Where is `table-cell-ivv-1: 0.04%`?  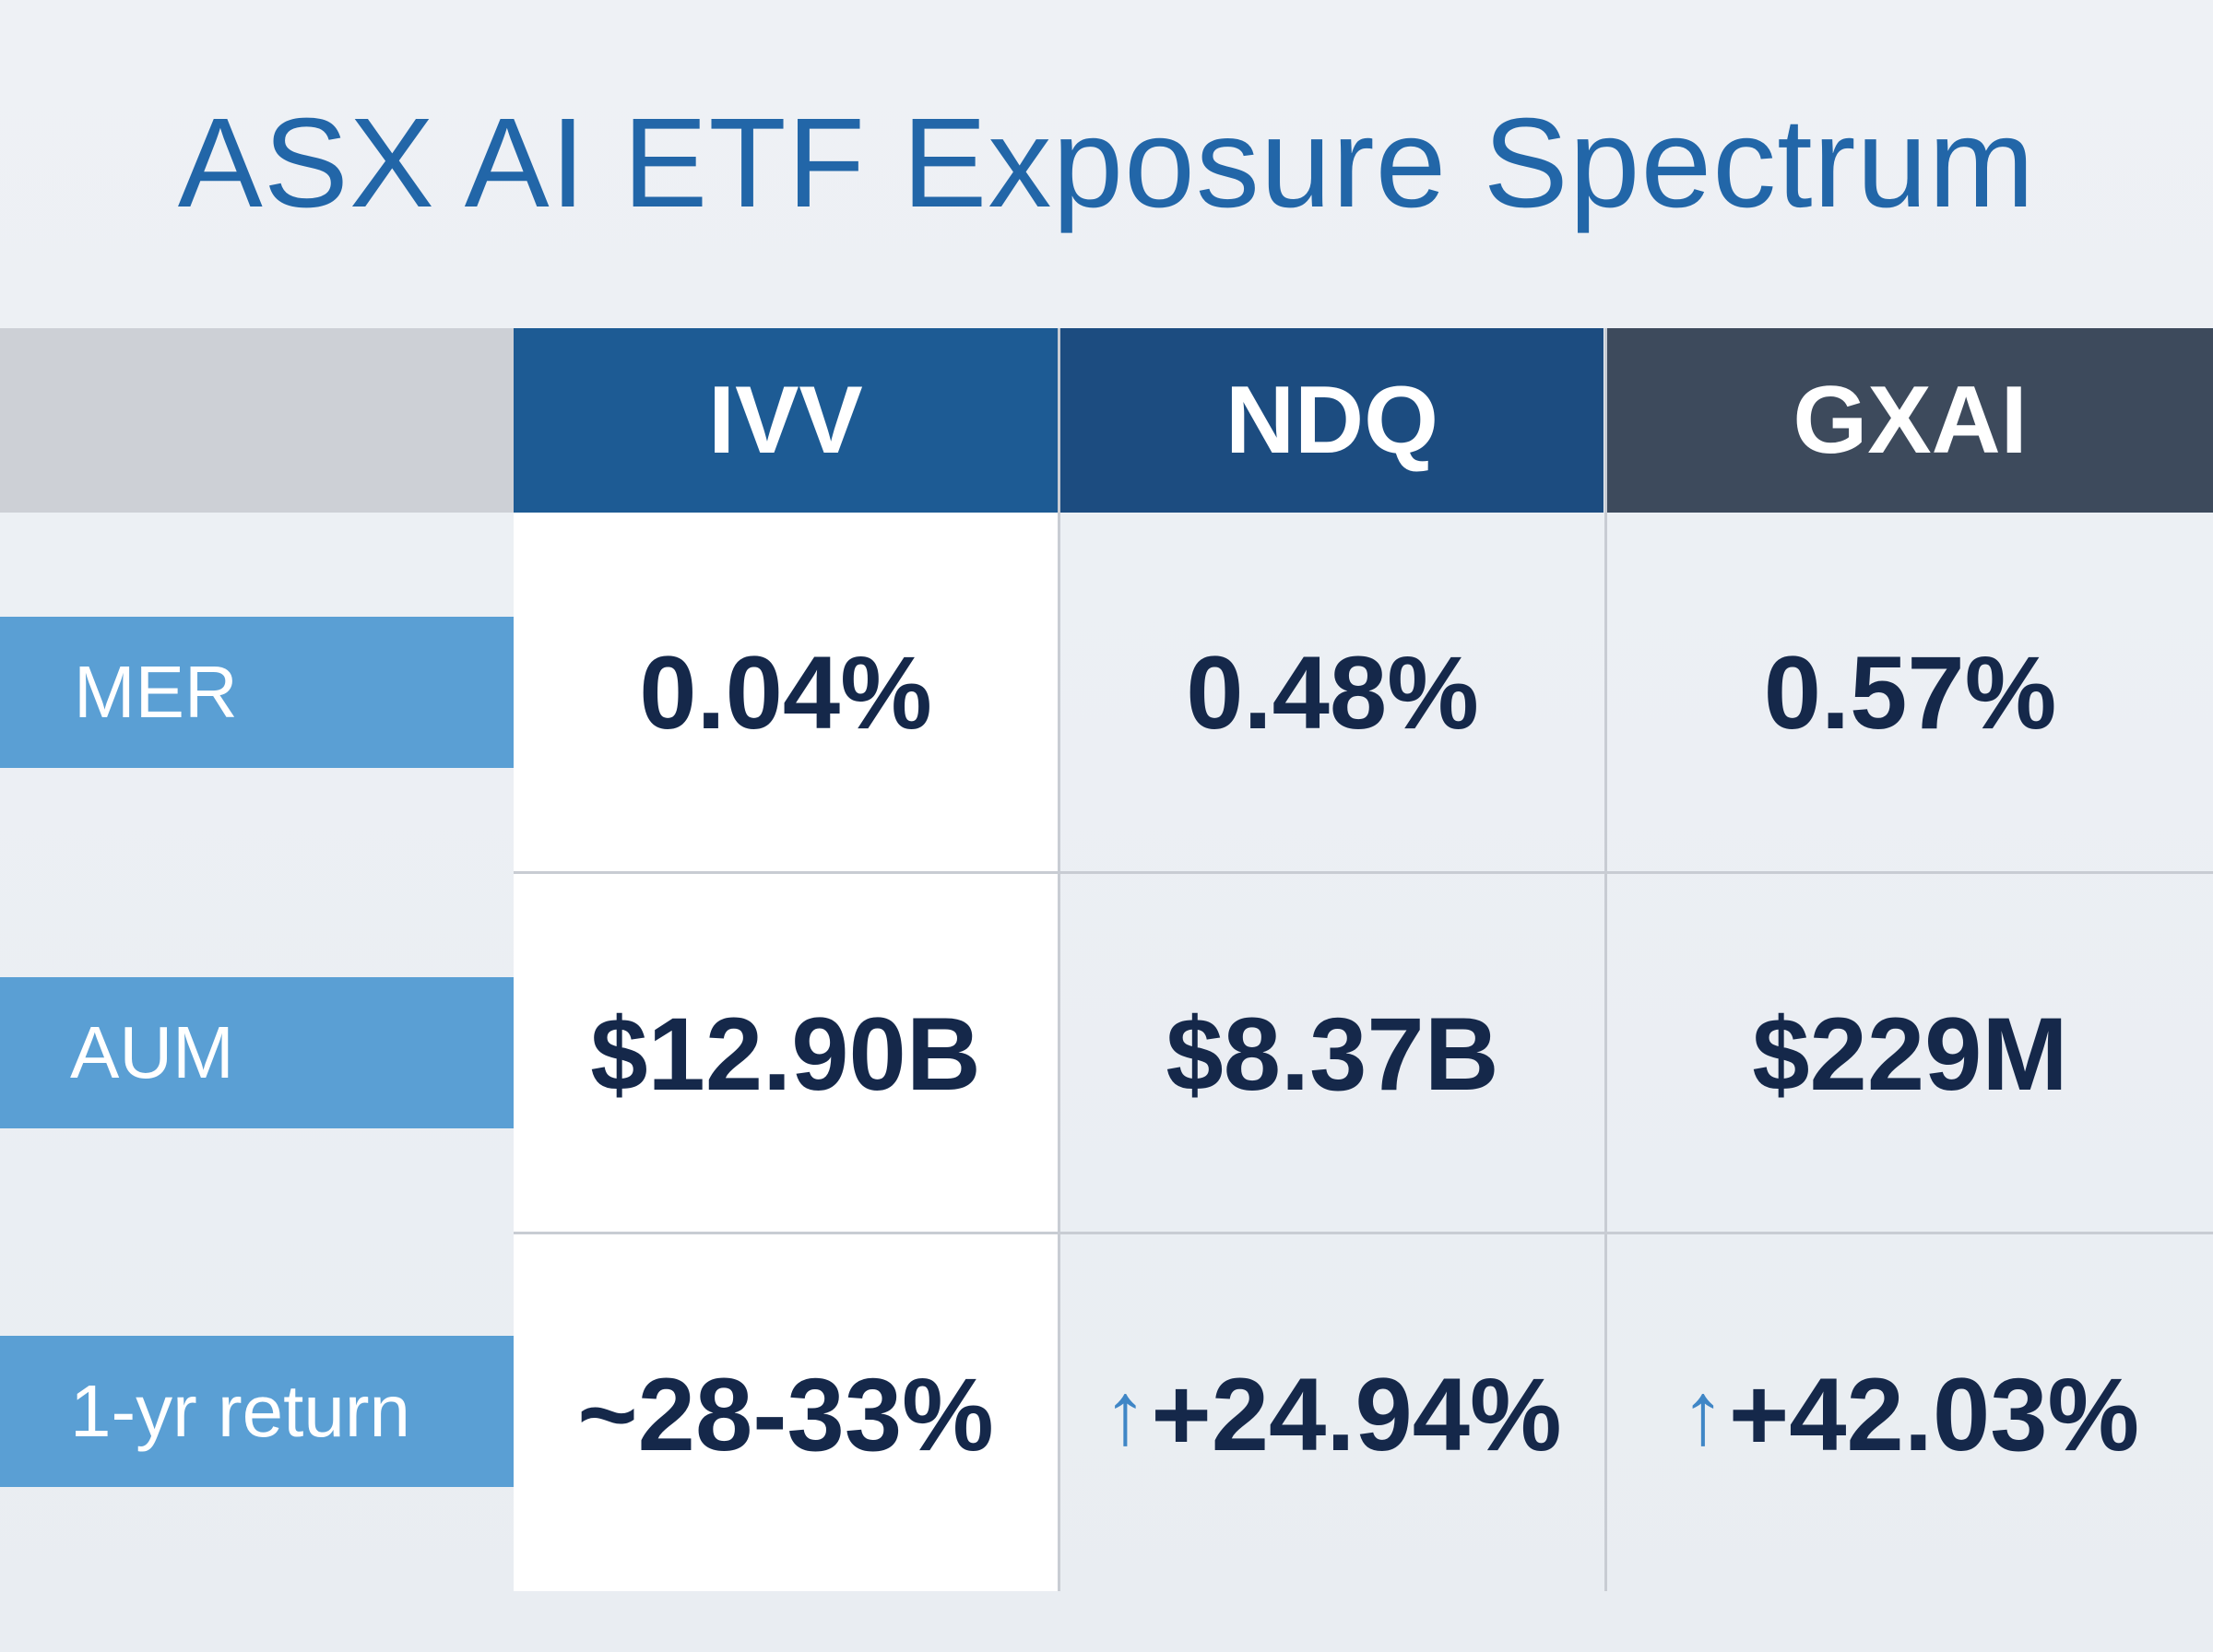 table-cell-ivv-1: 0.04% is located at coordinates (786, 692).